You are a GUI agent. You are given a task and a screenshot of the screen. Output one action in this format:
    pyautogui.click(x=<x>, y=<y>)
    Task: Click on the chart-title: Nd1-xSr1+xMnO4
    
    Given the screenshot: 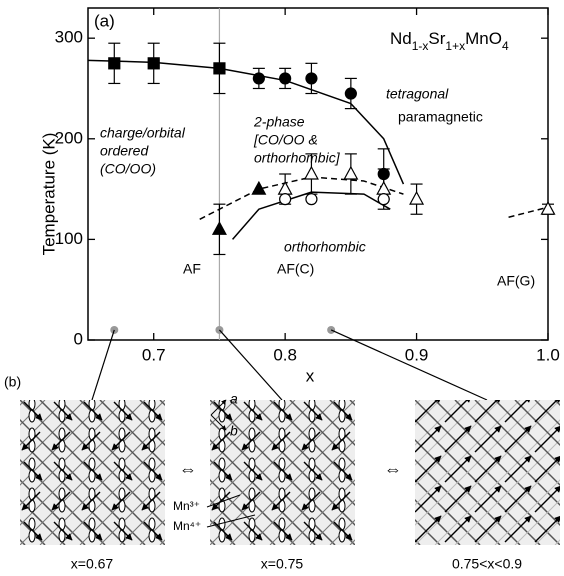 What is the action you would take?
    pyautogui.click(x=449, y=41)
    